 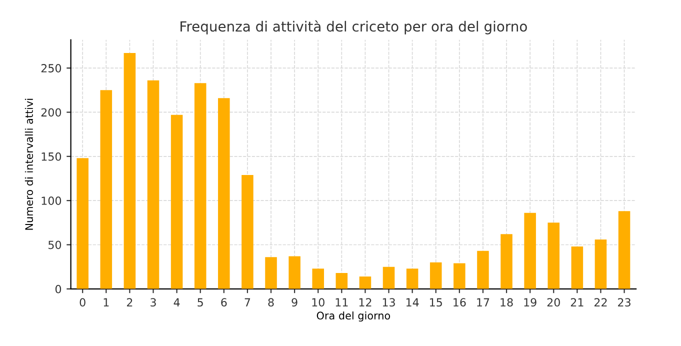 I want to click on x-tick-label: 11, so click(x=342, y=302).